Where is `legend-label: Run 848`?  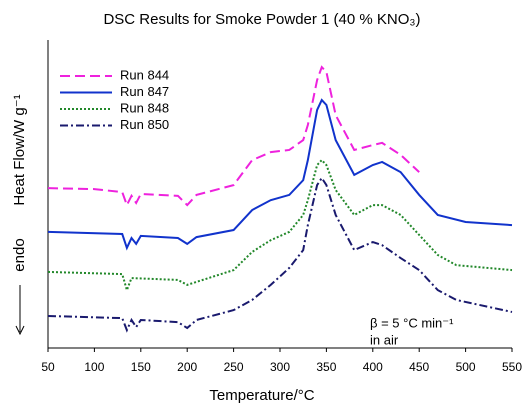 legend-label: Run 848 is located at coordinates (144, 107).